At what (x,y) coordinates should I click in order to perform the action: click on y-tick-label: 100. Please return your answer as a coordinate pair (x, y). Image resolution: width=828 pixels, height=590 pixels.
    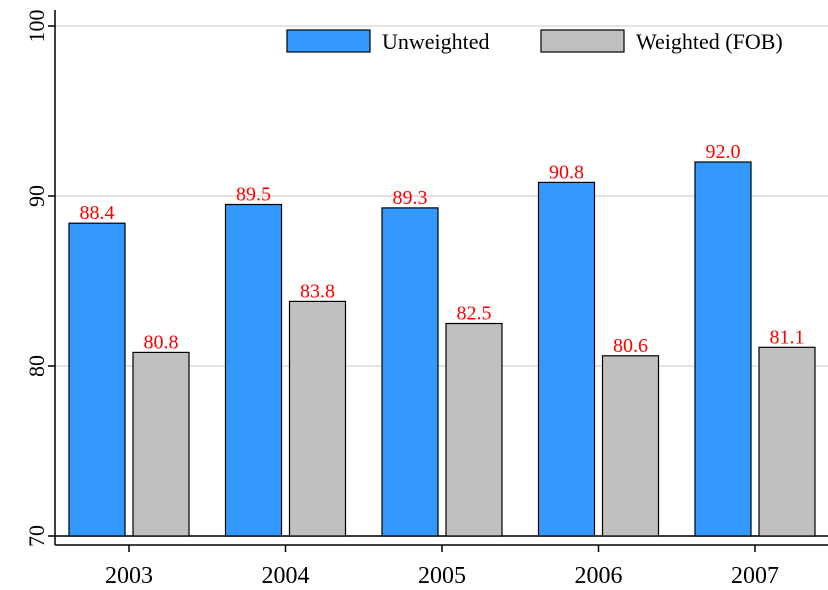
    Looking at the image, I should click on (36, 26).